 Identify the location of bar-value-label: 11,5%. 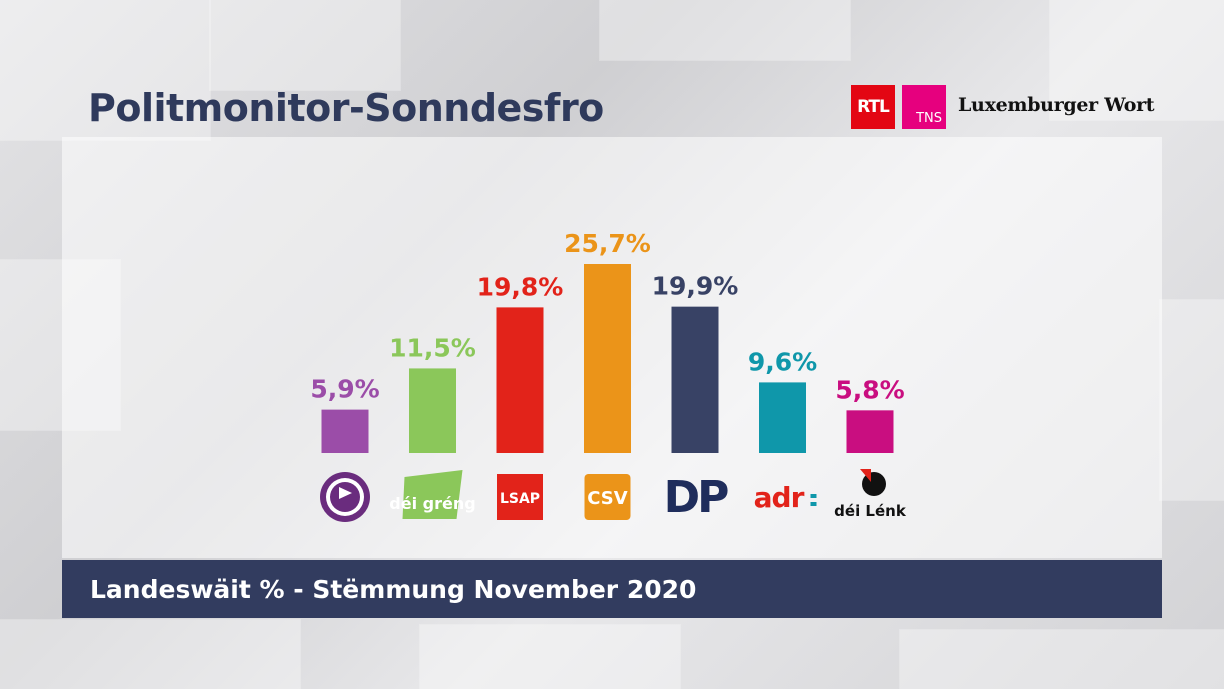
(432, 347).